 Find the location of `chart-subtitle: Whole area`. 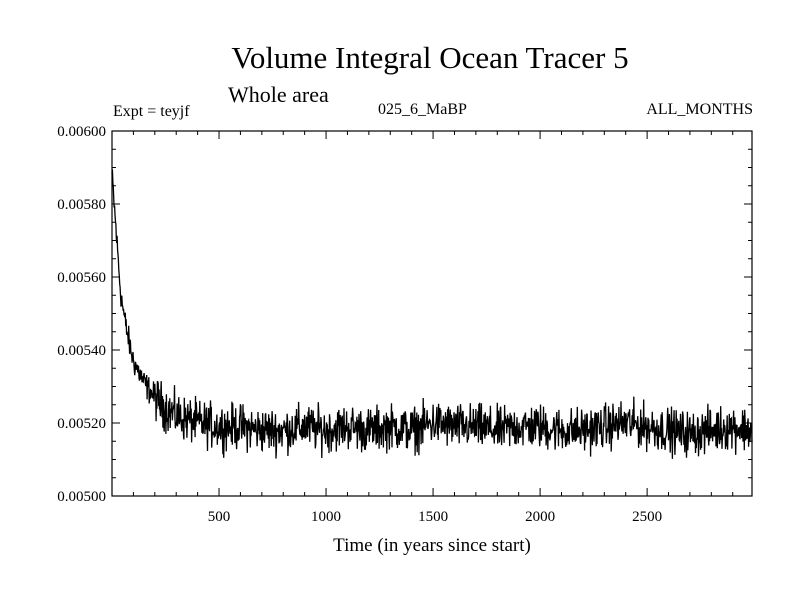

chart-subtitle: Whole area is located at coordinates (278, 94).